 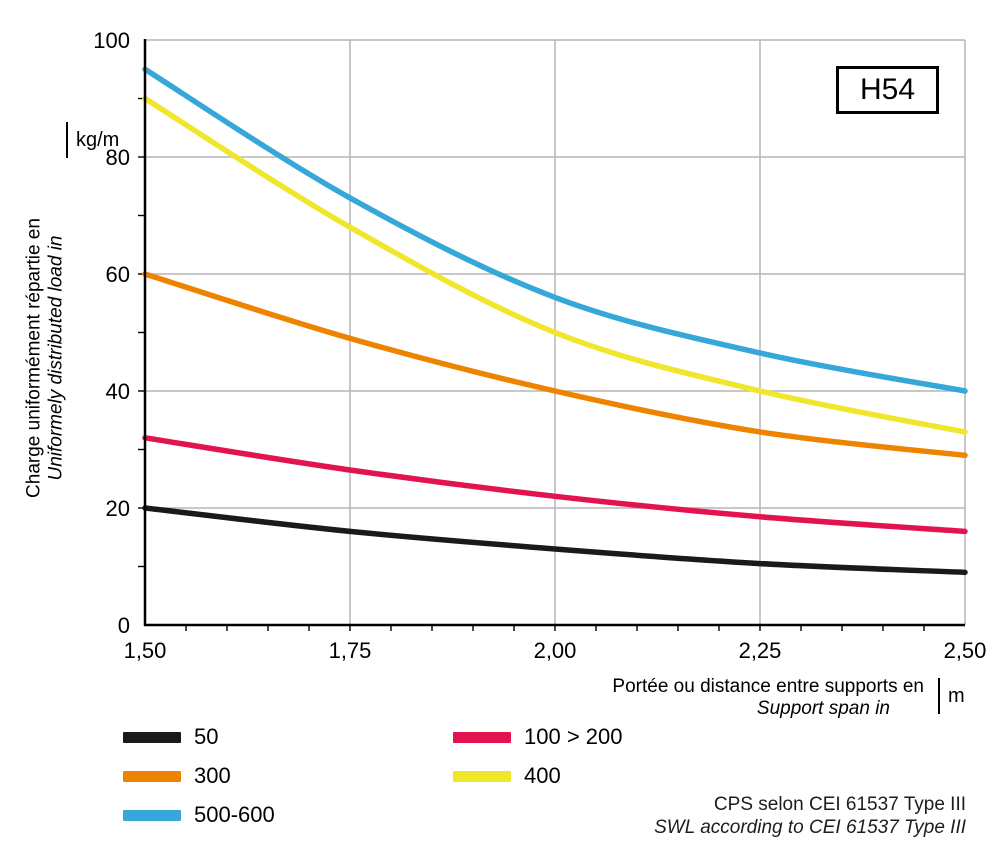 I want to click on y-tick-label: 40, so click(x=118, y=391).